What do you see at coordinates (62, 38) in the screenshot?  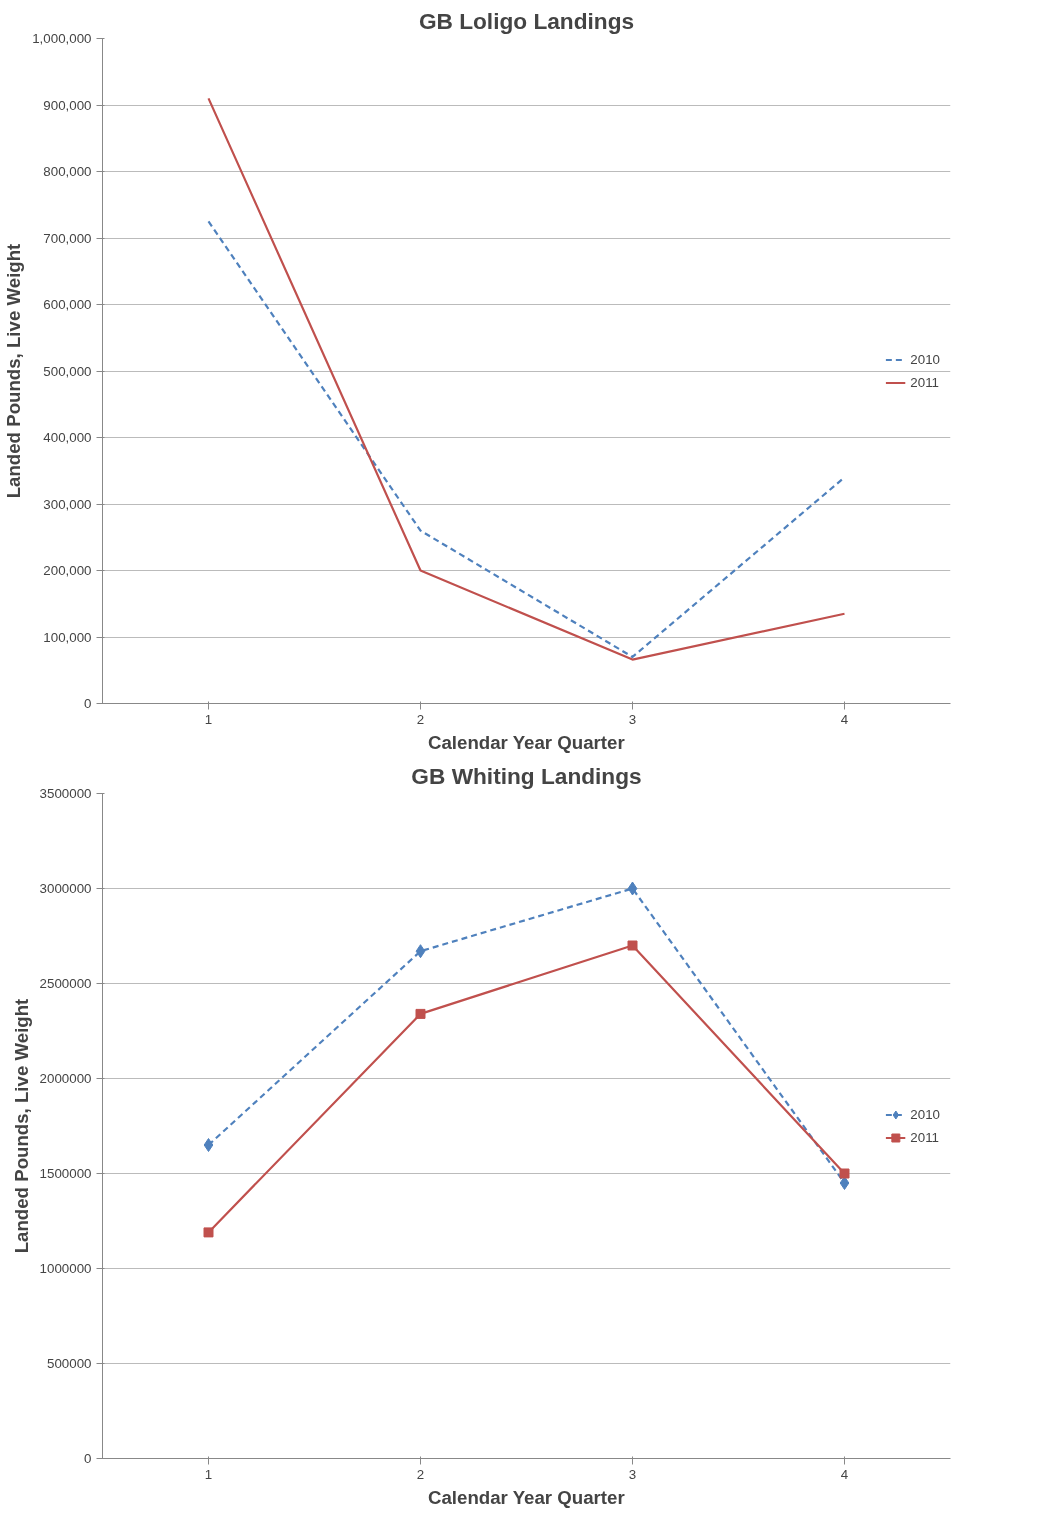 I see `y-tick-label: 1,000,000` at bounding box center [62, 38].